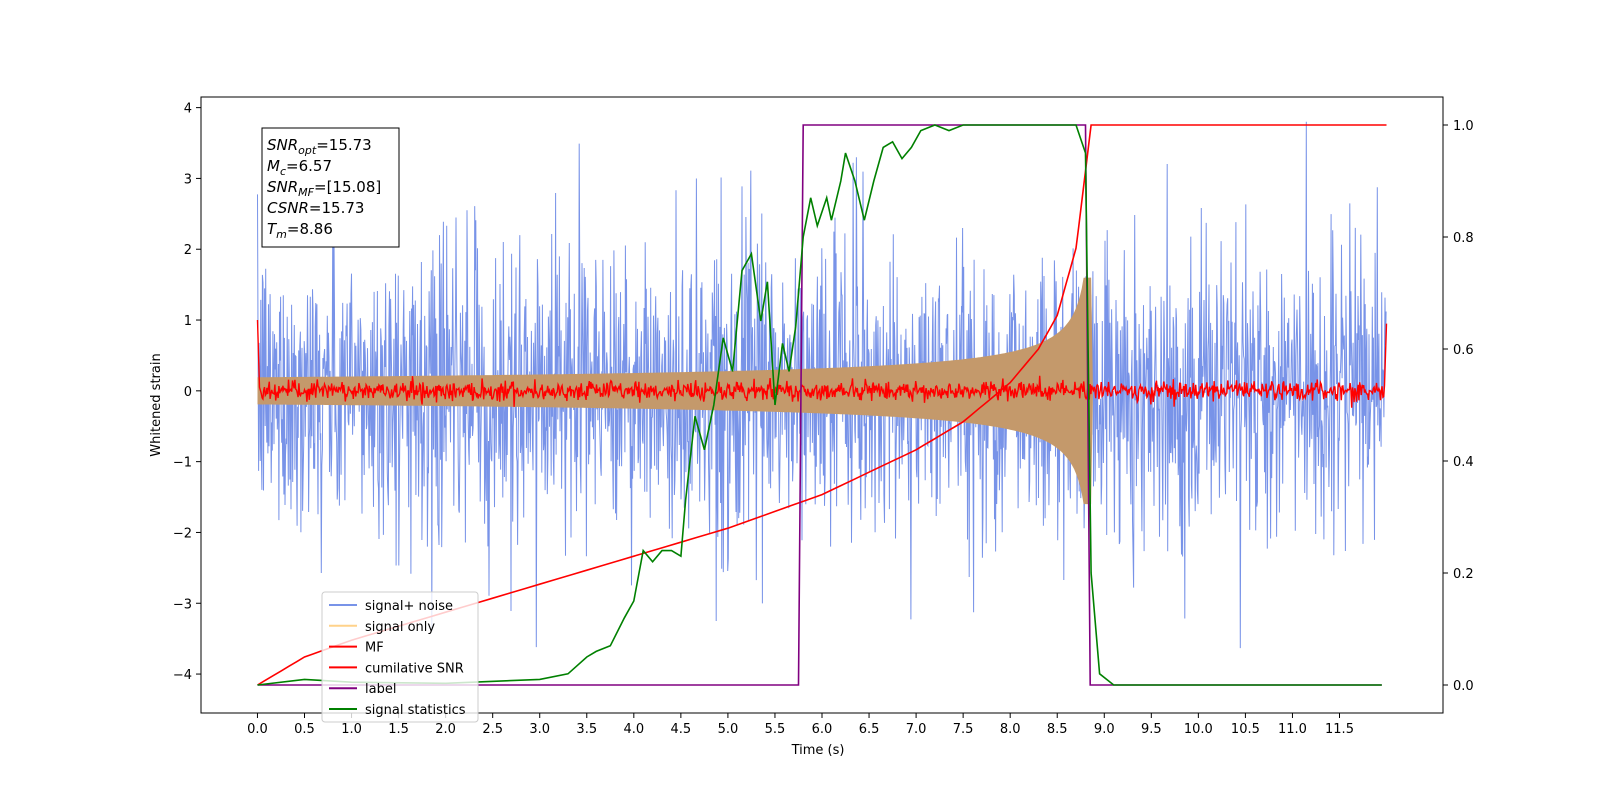 Image resolution: width=1600 pixels, height=800 pixels. Describe the element at coordinates (380, 689) in the screenshot. I see `legend-entry: label` at that location.